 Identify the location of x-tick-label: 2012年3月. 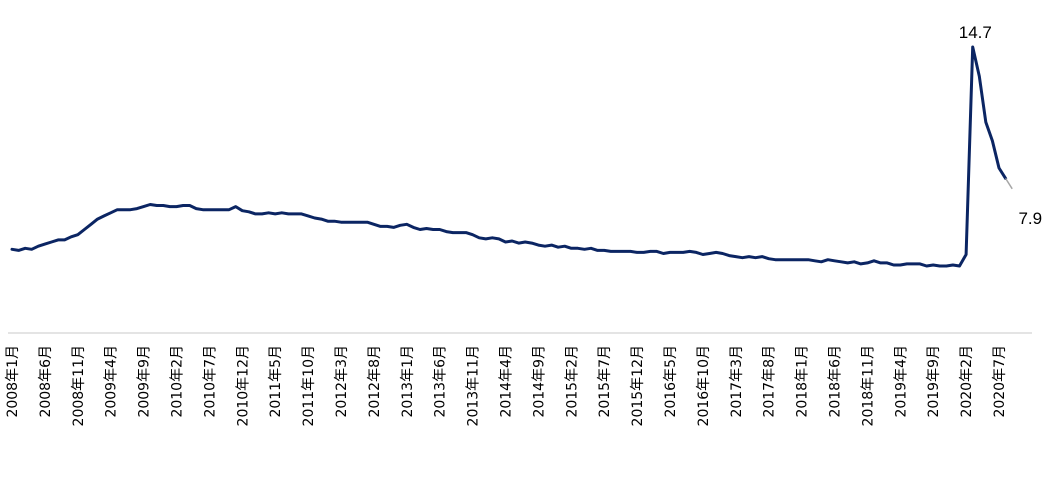
(342, 381).